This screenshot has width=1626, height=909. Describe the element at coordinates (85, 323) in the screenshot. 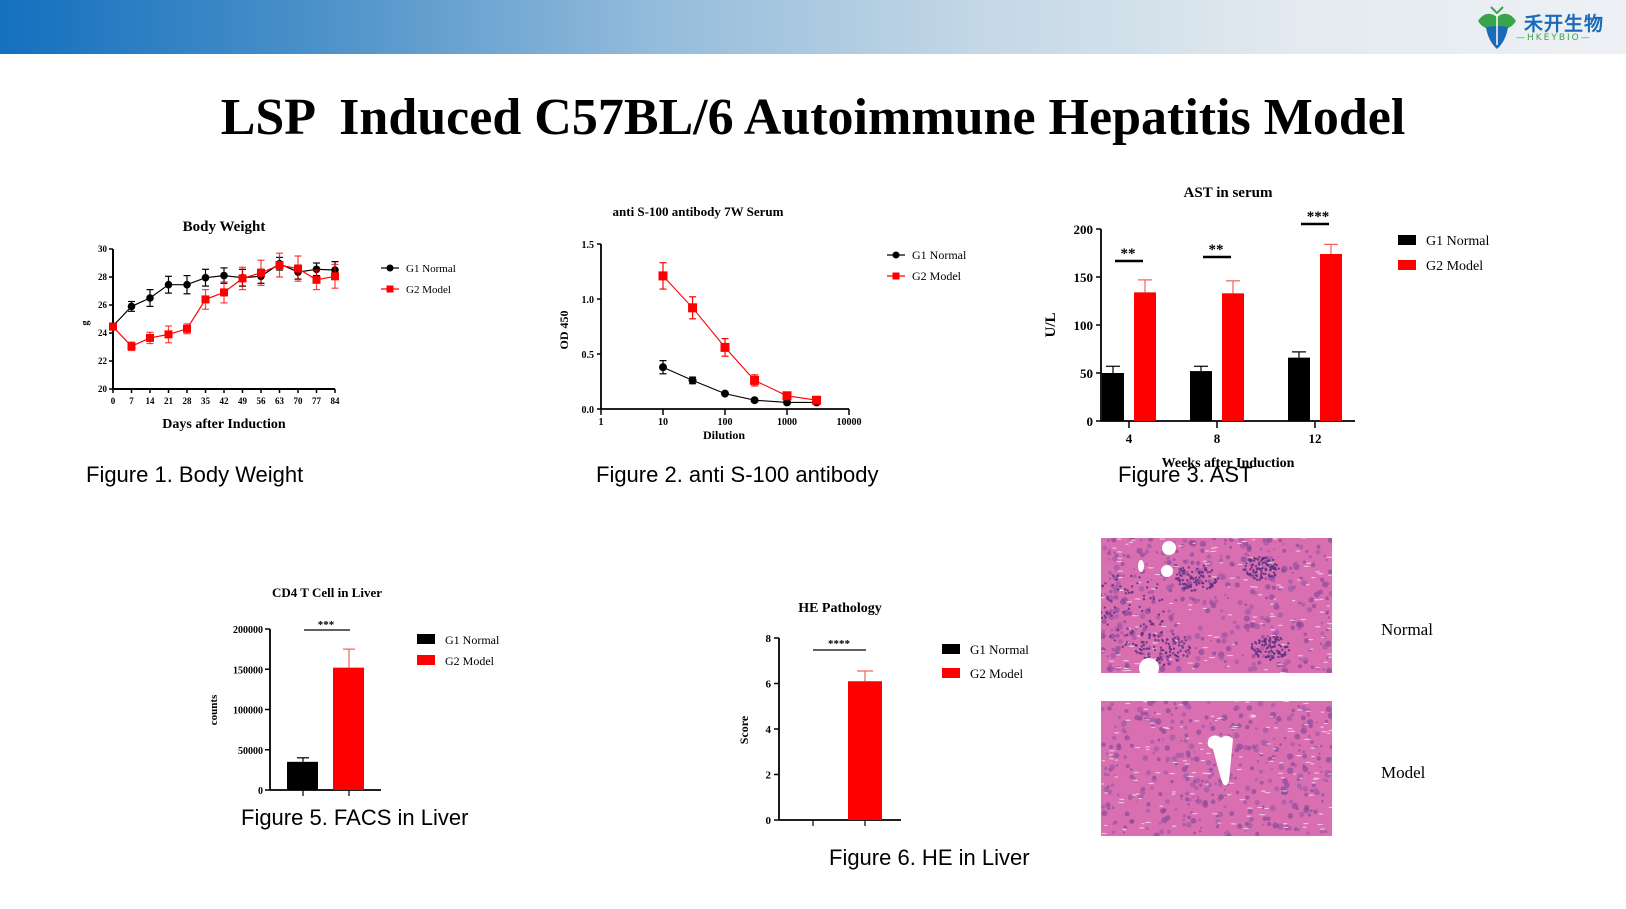

I see `svg-text: g` at that location.